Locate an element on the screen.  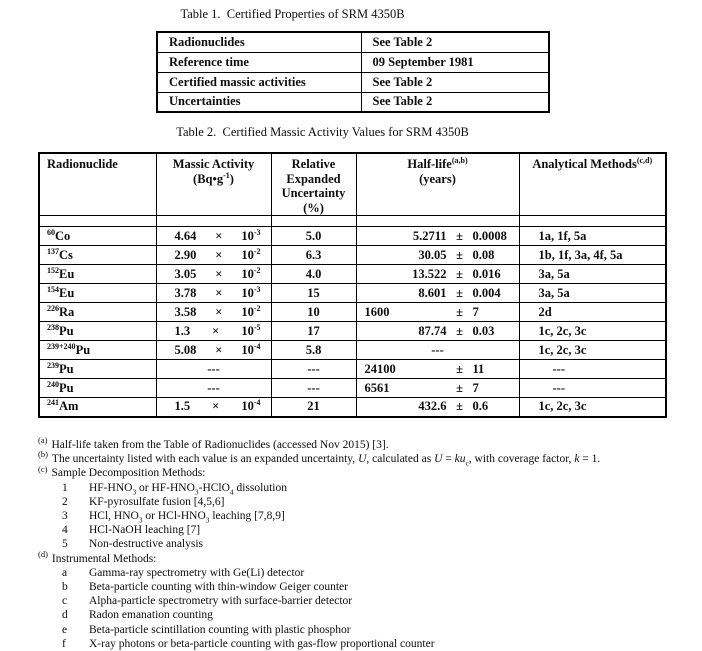
half-life-value: 87.74 is located at coordinates (432, 330).